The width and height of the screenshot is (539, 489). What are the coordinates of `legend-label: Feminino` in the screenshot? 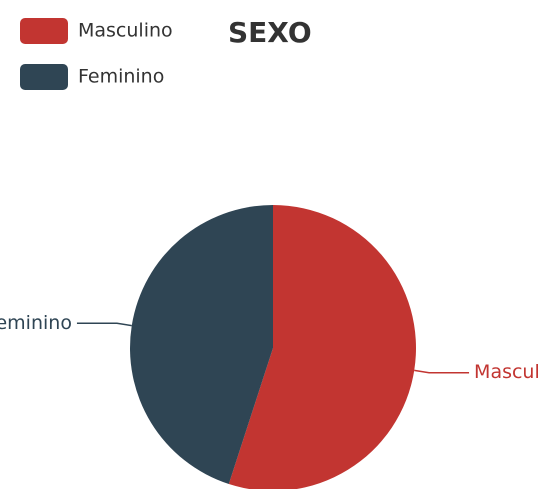 It's located at (121, 77).